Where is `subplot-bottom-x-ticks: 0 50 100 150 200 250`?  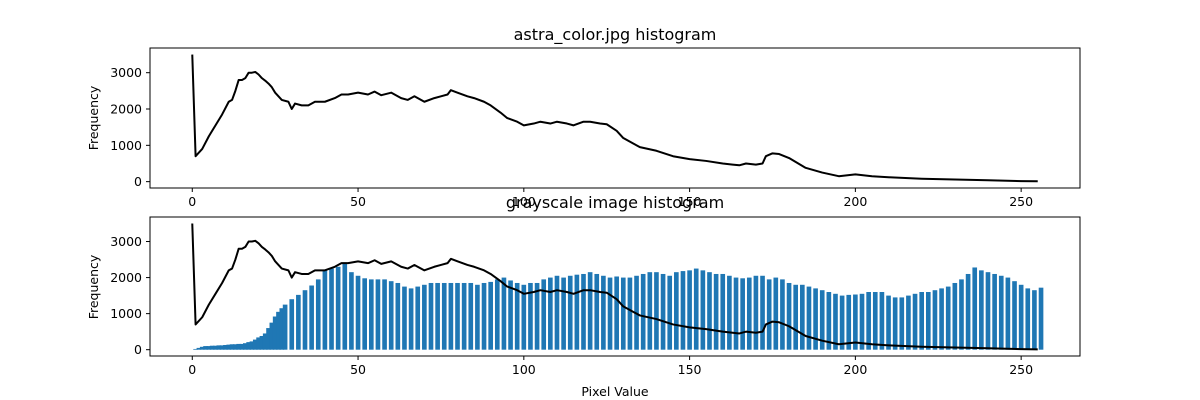 subplot-bottom-x-ticks: 0 50 100 150 200 250 is located at coordinates (610, 366).